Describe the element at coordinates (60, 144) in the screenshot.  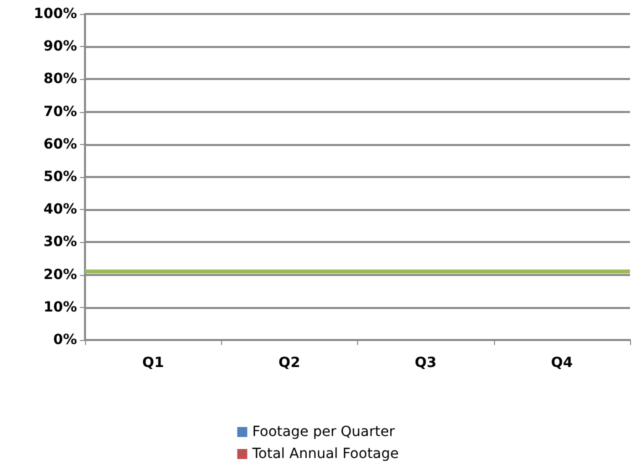
I see `y-tick-label: 60%` at that location.